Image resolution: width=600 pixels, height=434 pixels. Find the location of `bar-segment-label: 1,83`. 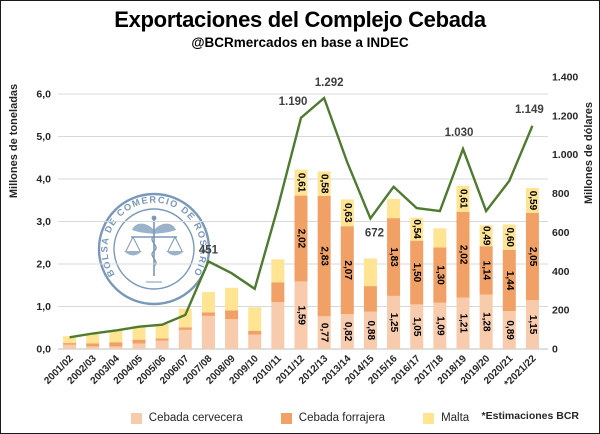

bar-segment-label: 1,83 is located at coordinates (393, 257).